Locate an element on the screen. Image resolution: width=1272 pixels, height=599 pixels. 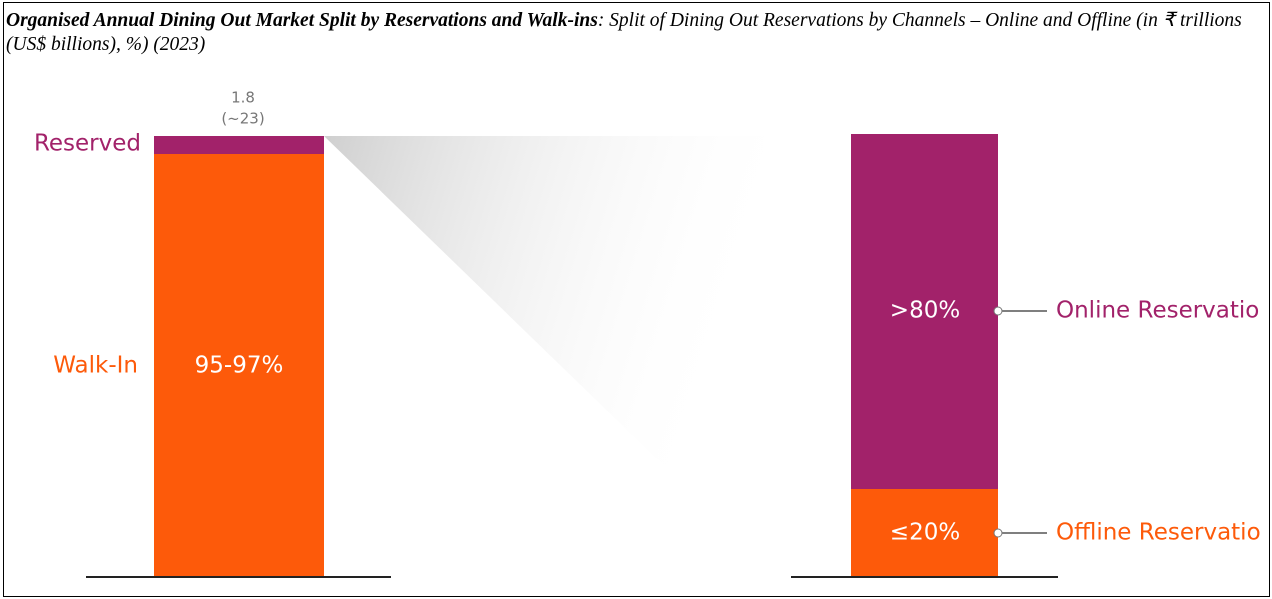
online-label: Online Reservatio is located at coordinates (1157, 311).